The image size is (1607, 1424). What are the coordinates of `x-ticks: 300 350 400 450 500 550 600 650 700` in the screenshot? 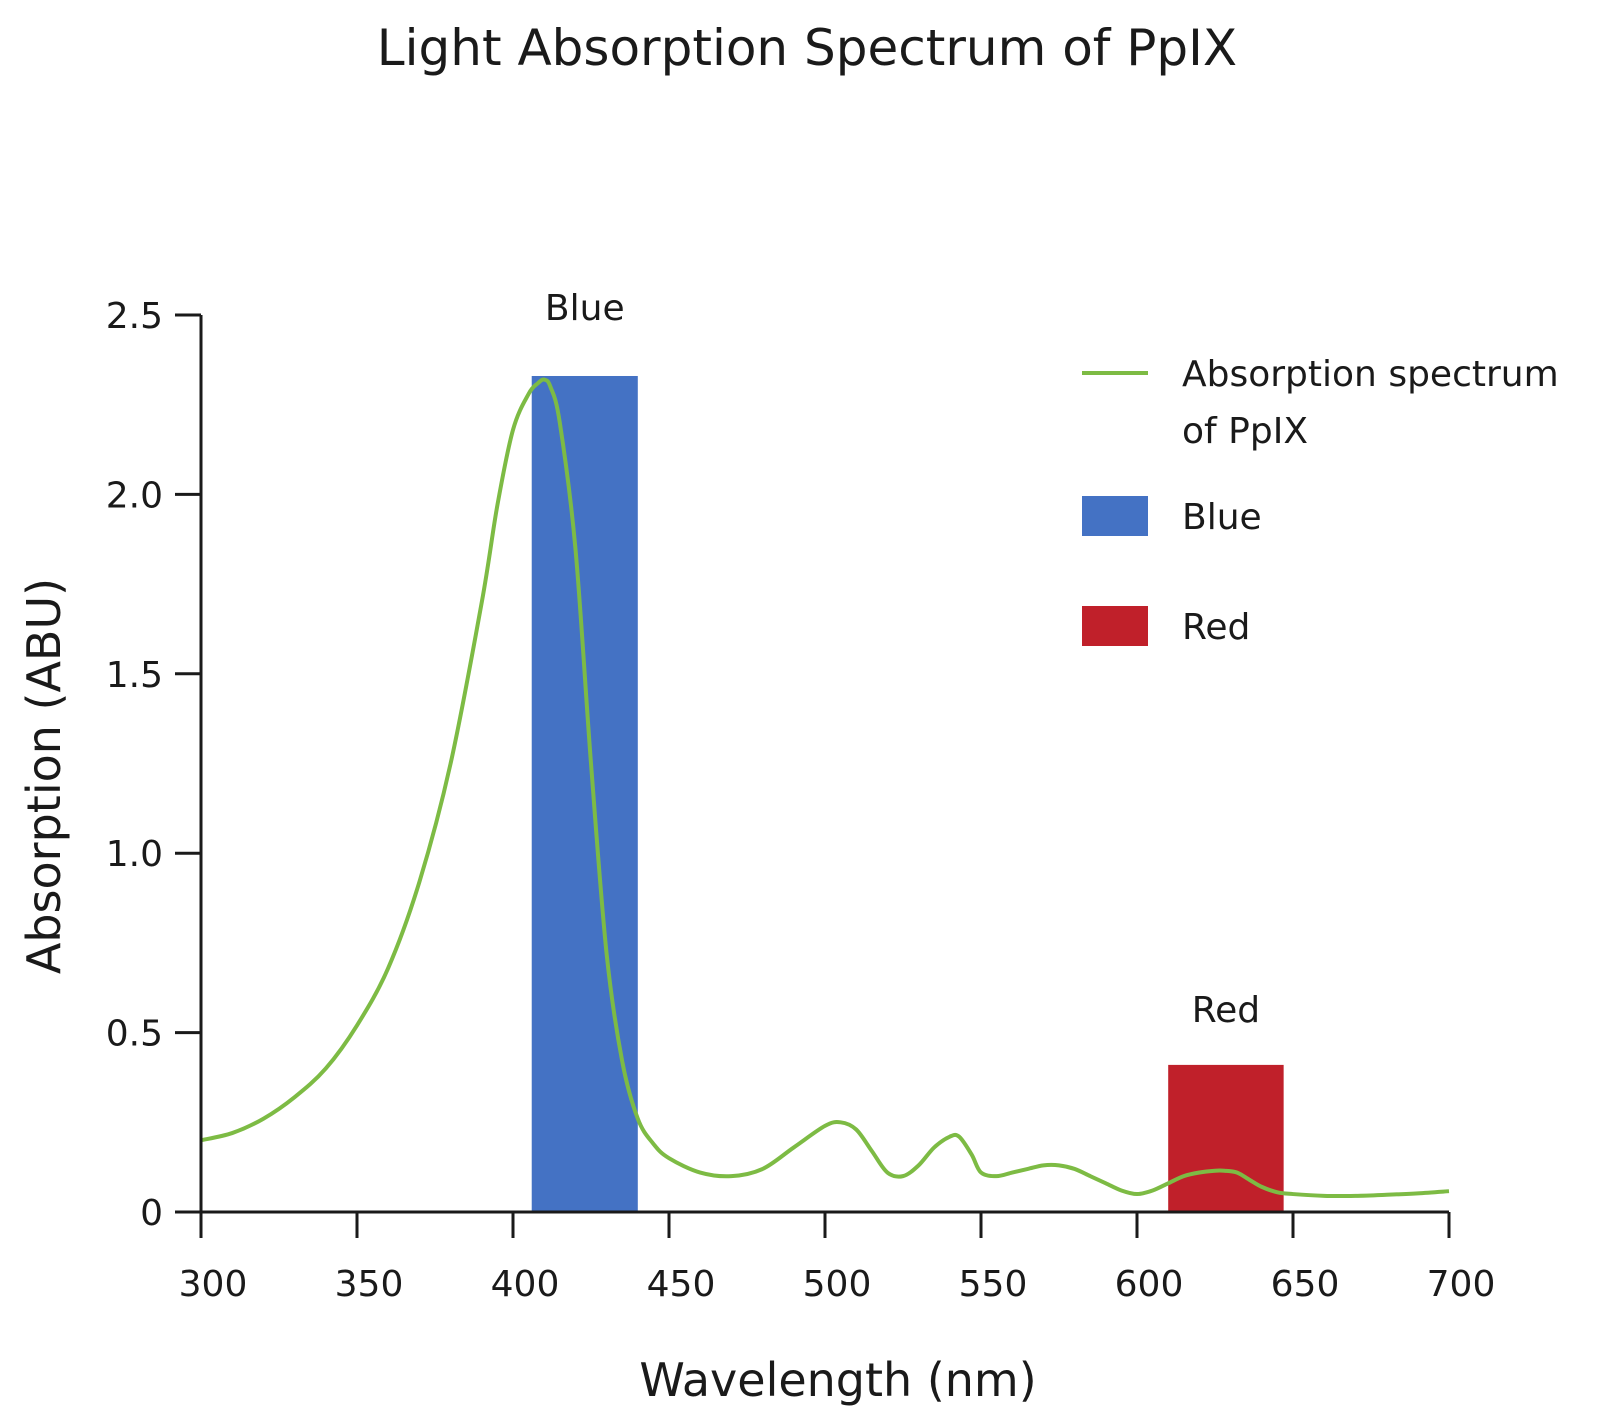 It's located at (837, 1258).